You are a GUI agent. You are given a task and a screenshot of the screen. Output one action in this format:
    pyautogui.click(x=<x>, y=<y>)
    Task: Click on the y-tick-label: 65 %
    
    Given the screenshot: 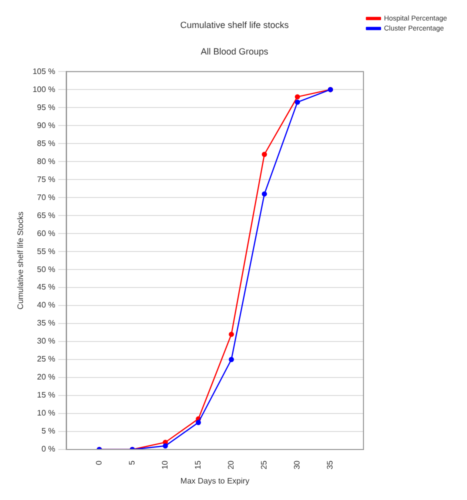 What is the action you would take?
    pyautogui.click(x=46, y=215)
    